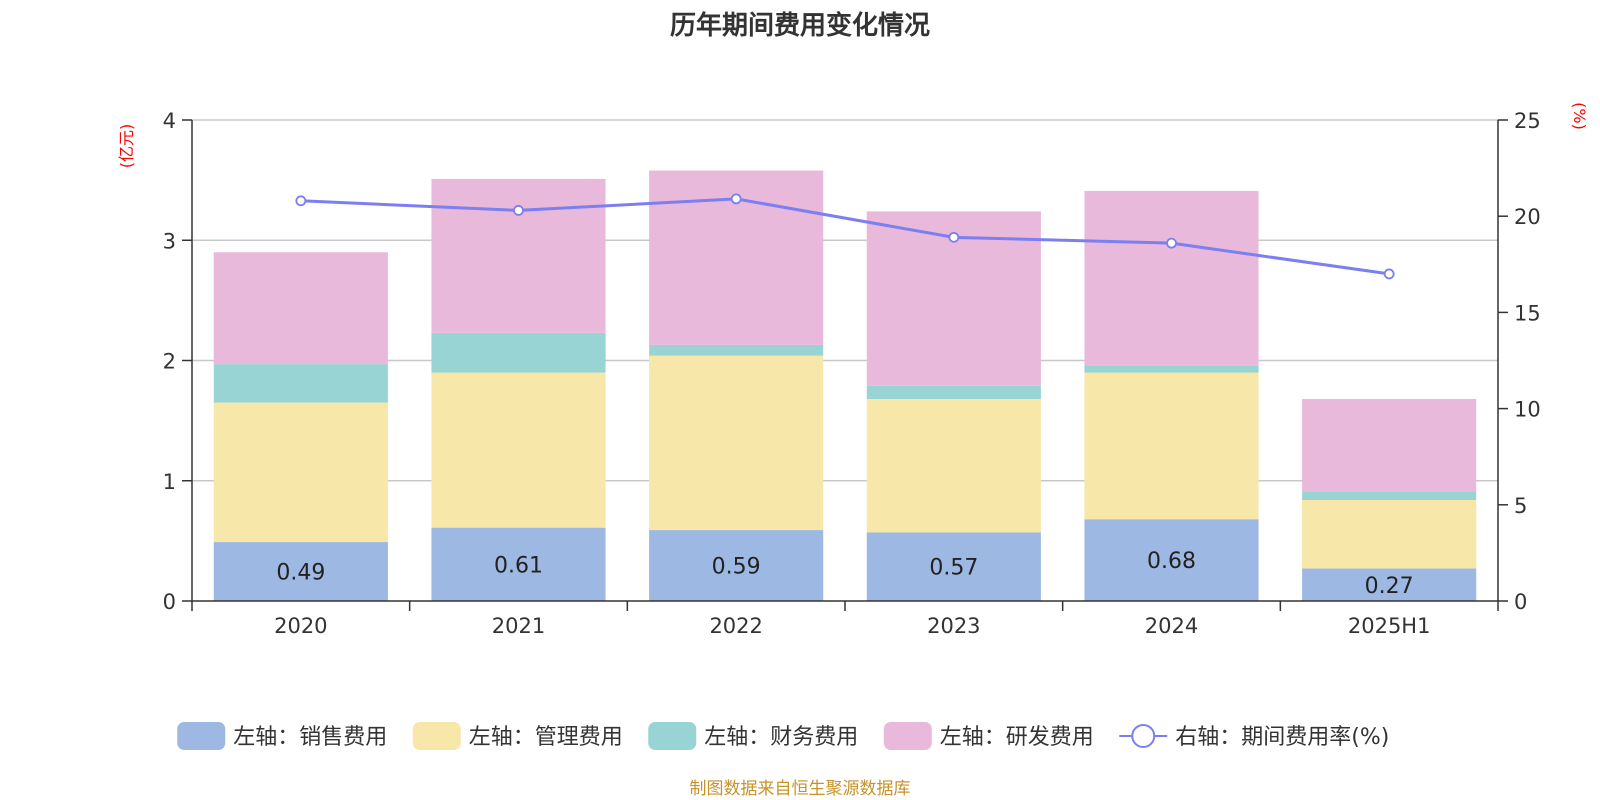 The height and width of the screenshot is (800, 1600). I want to click on bar-data-label: 0.49, so click(300, 573).